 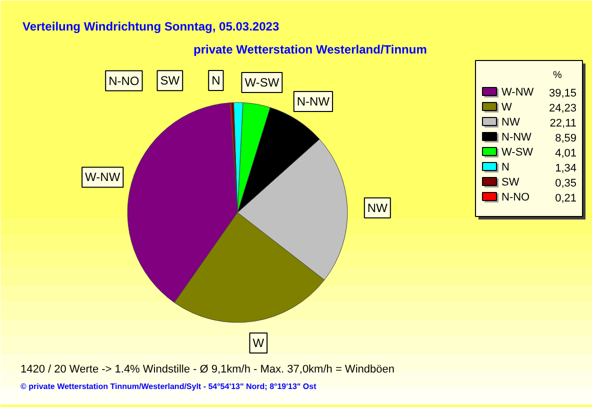 I want to click on category-label: N-NO, so click(x=124, y=81).